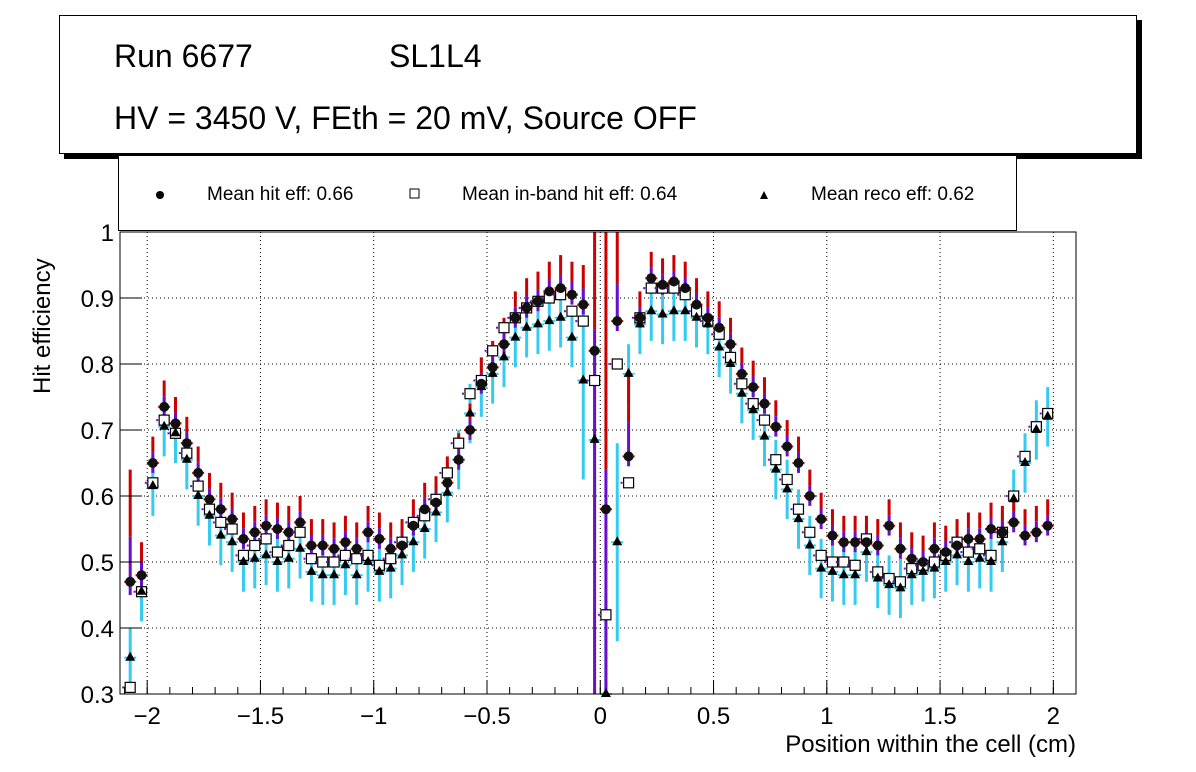 The image size is (1196, 772). I want to click on x-tick-label: −1.5, so click(260, 716).